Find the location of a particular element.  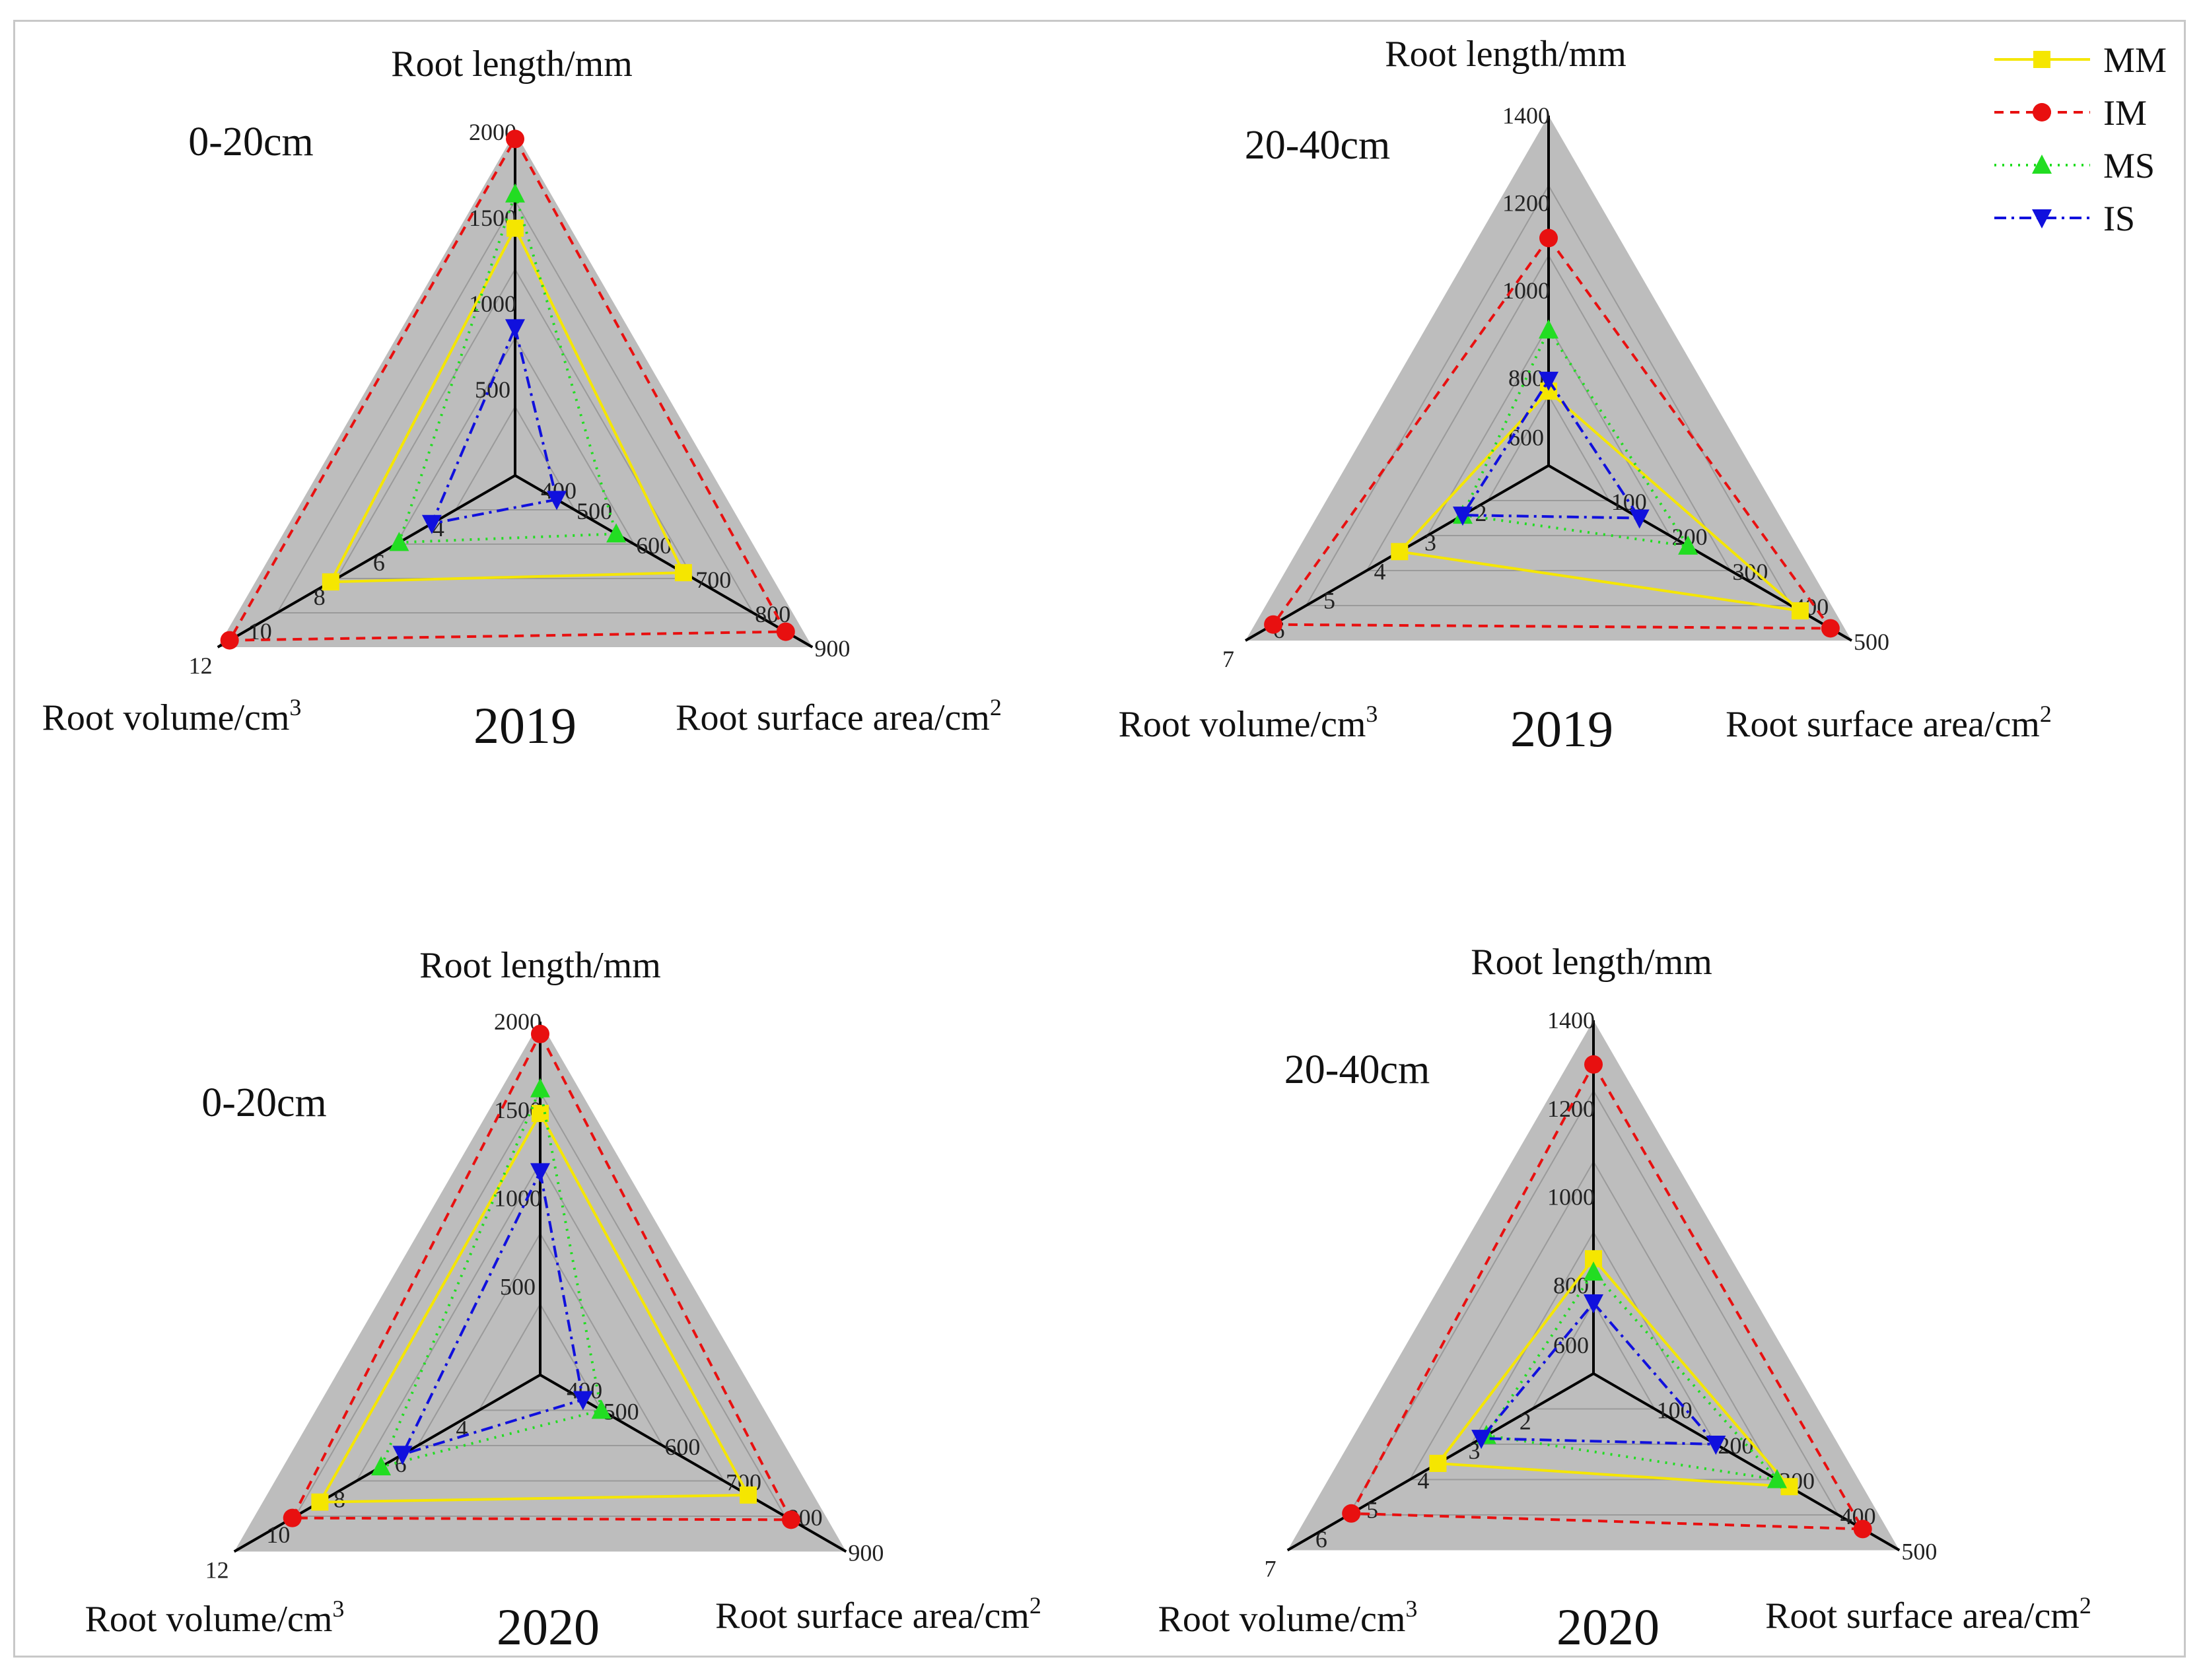

legend-label-IS: IS is located at coordinates (2119, 218).